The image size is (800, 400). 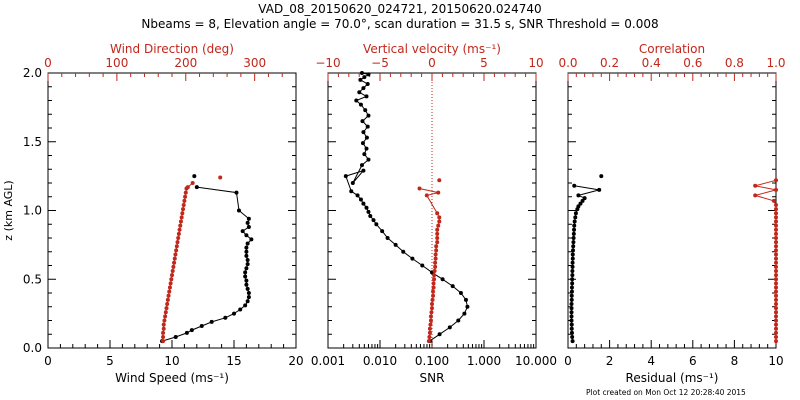 I want to click on y-axis-label: z (km AGL), so click(x=8, y=210).